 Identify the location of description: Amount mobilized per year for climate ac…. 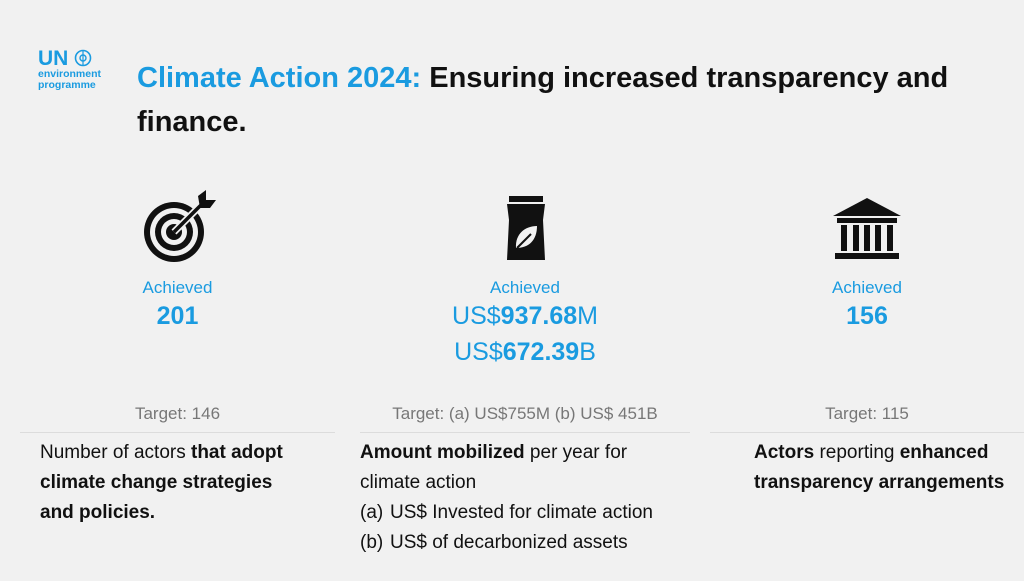
(525, 498).